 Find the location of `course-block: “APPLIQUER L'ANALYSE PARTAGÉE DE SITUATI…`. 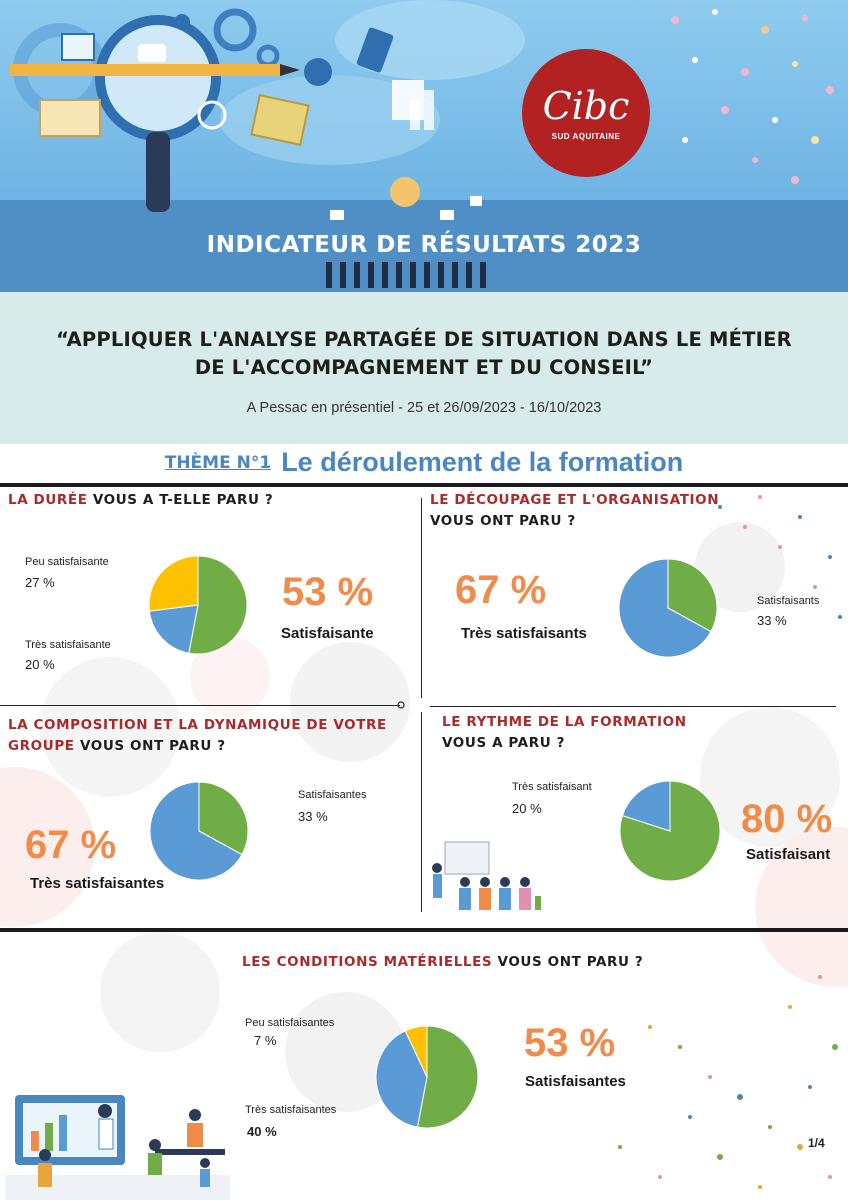

course-block: “APPLIQUER L'ANALYSE PARTAGÉE DE SITUATI… is located at coordinates (424, 368).